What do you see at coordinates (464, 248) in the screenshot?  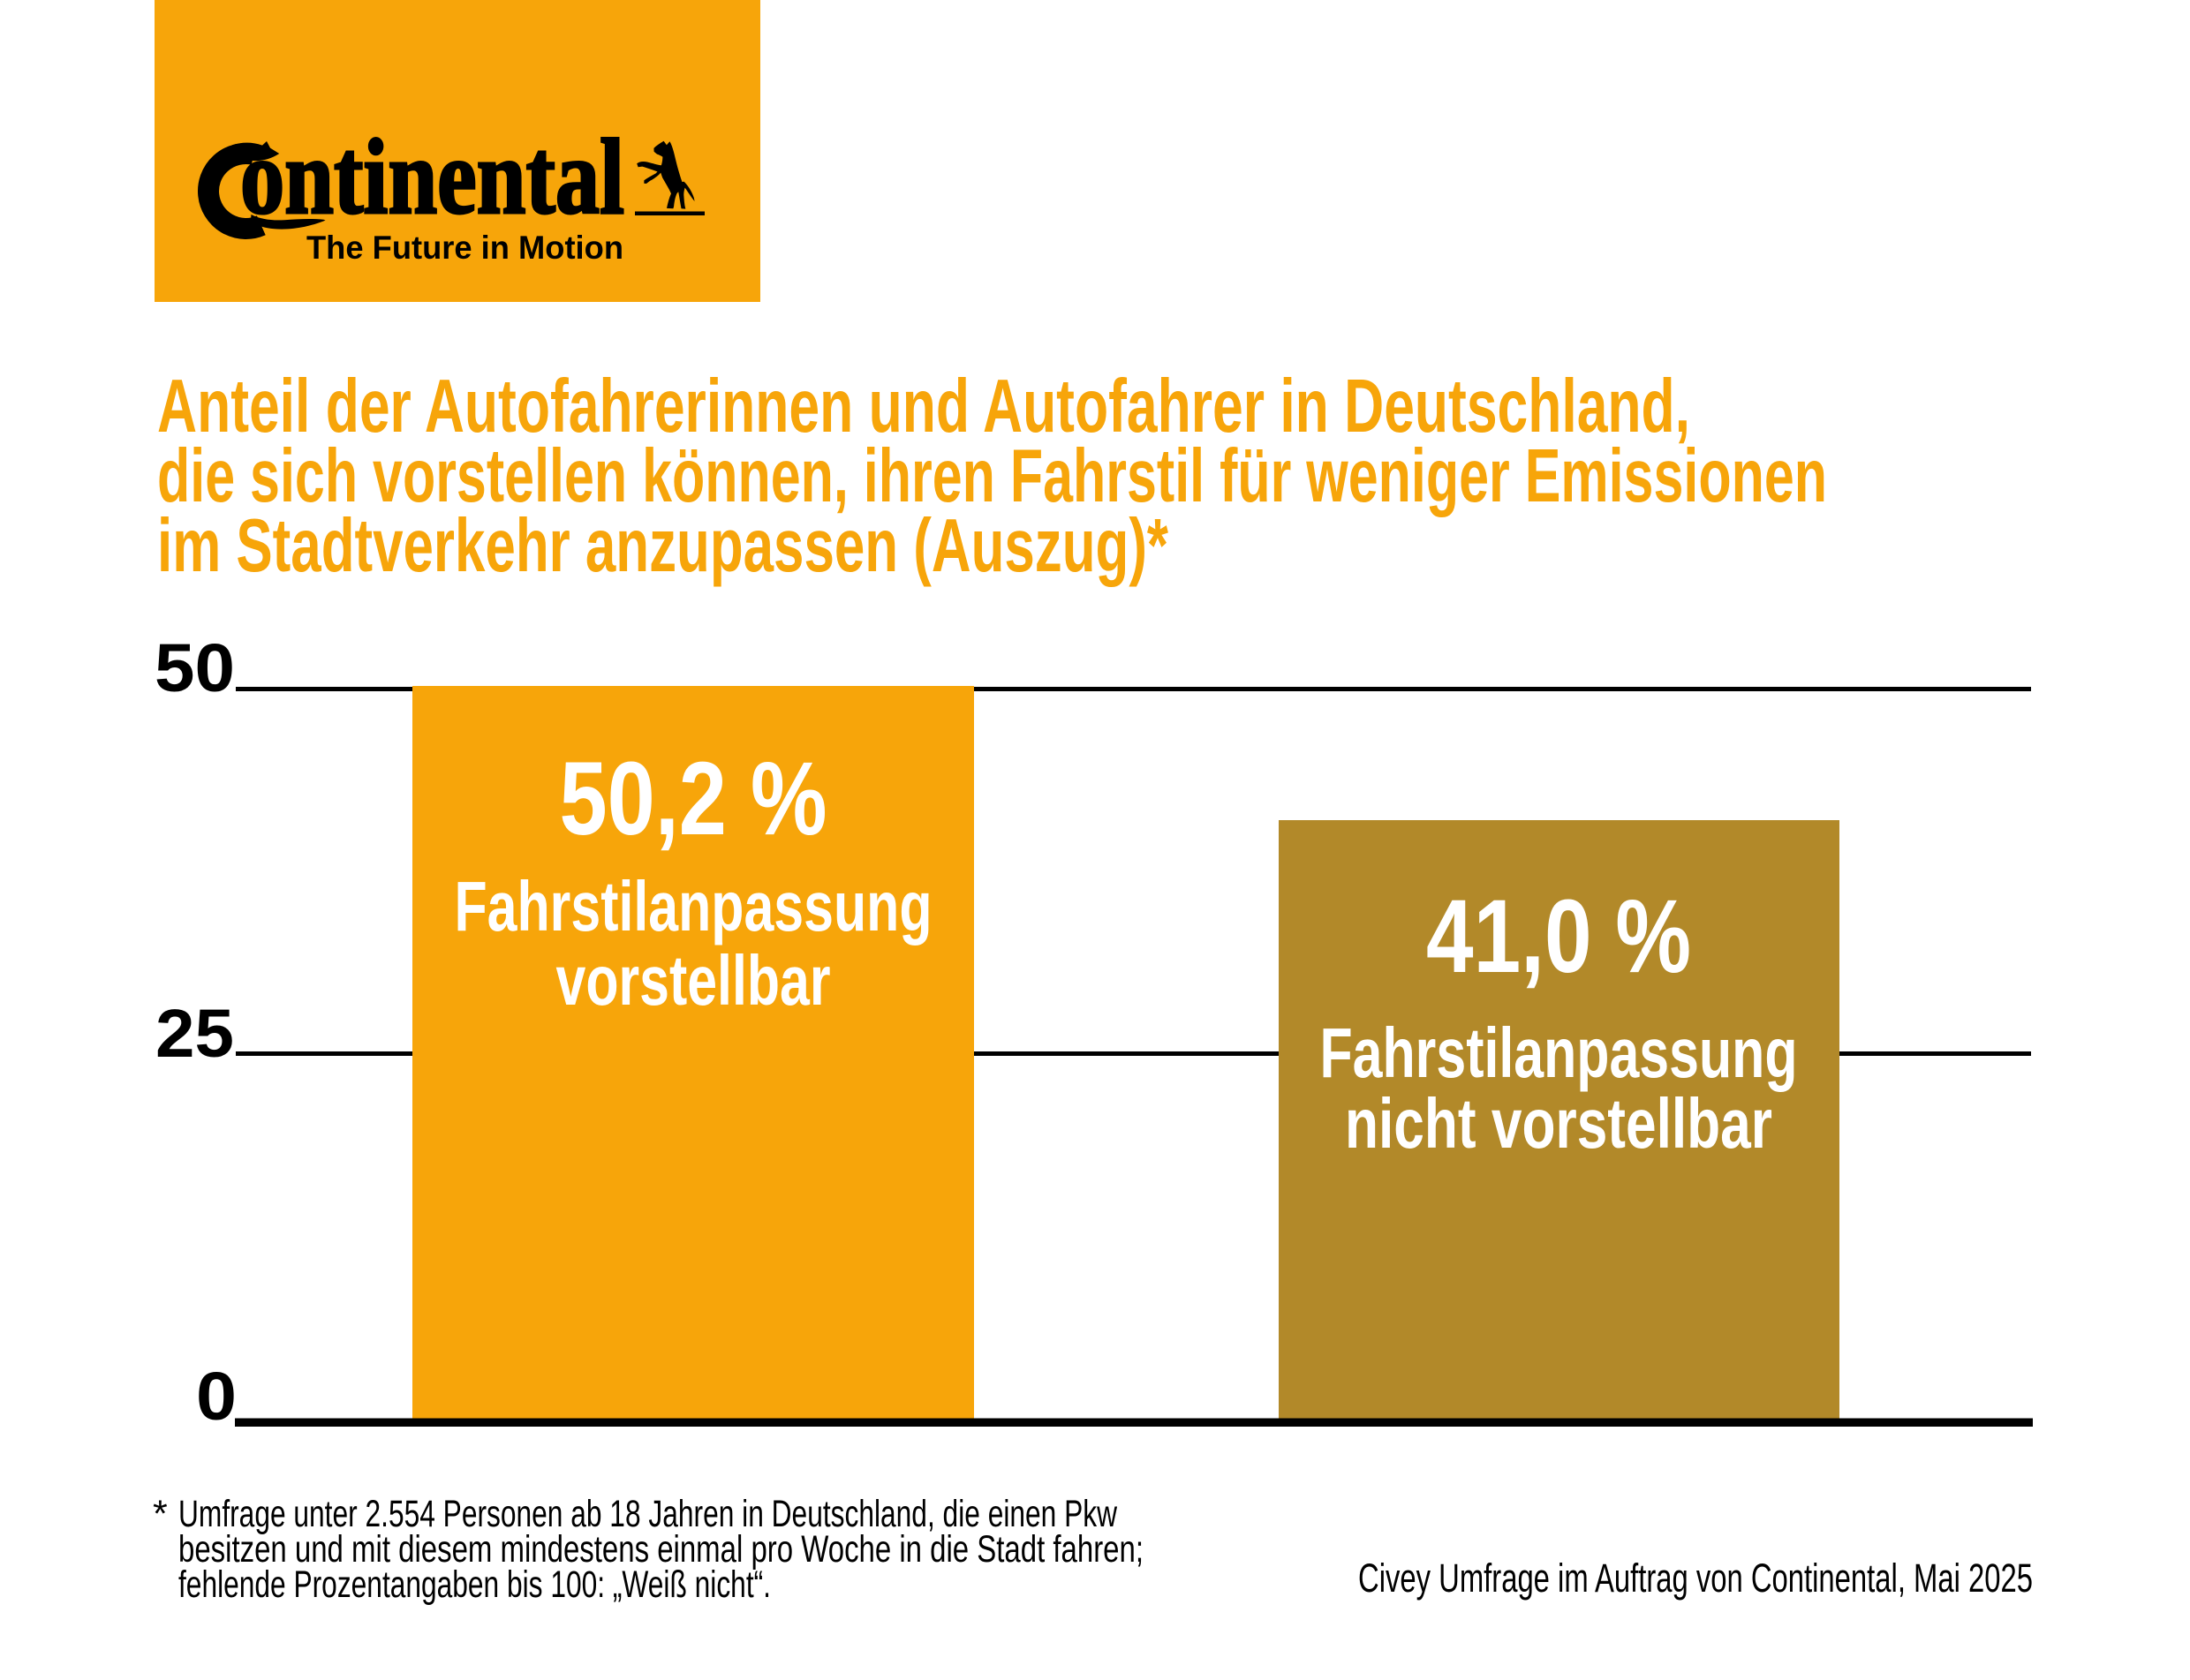 I see `svg-text: The Future in Motion` at bounding box center [464, 248].